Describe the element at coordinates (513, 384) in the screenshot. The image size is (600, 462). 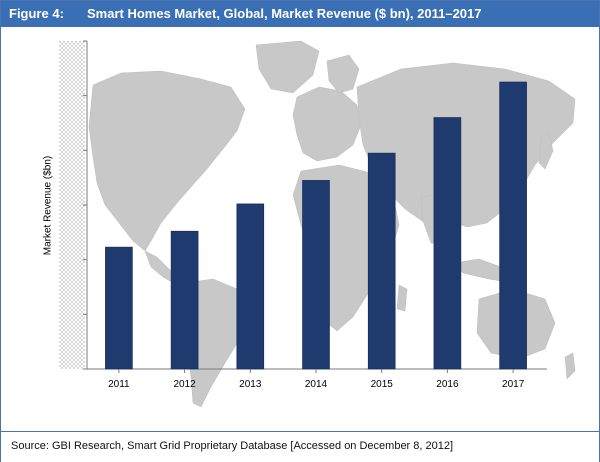
I see `x-tick-label-2017: 2017` at that location.